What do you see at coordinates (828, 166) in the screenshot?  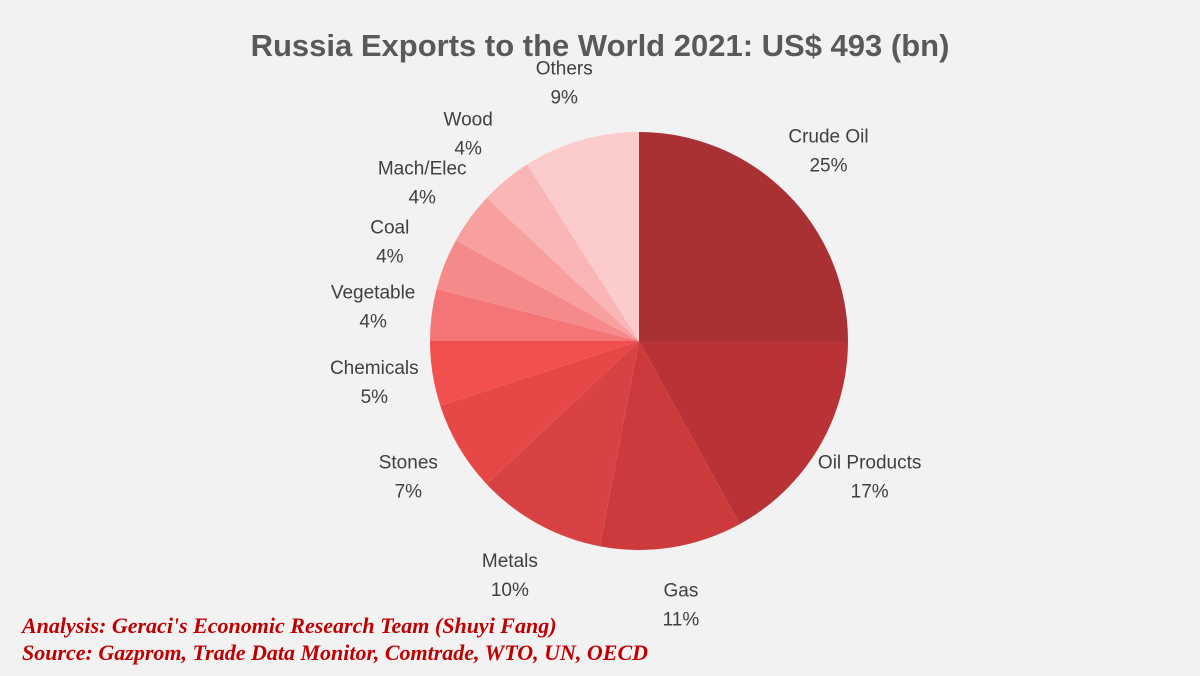 I see `slice-value-label: 25%` at bounding box center [828, 166].